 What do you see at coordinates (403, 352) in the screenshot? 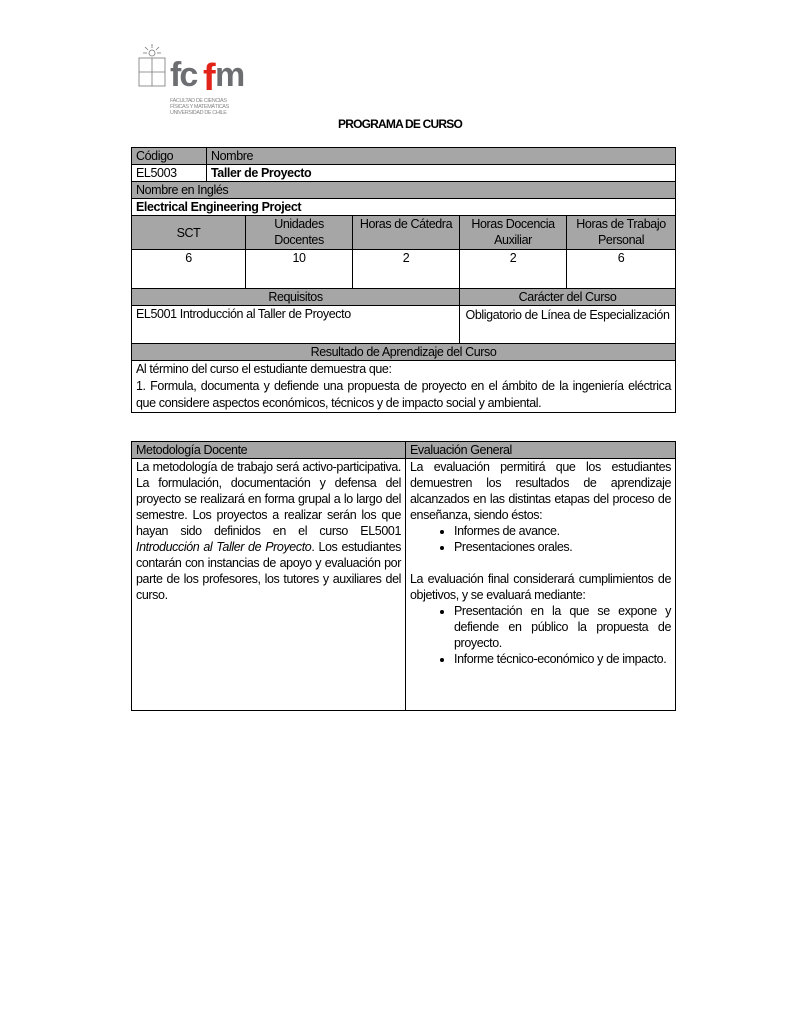
I see `resultado-label: Resultado de Aprendizaje del Curso` at bounding box center [403, 352].